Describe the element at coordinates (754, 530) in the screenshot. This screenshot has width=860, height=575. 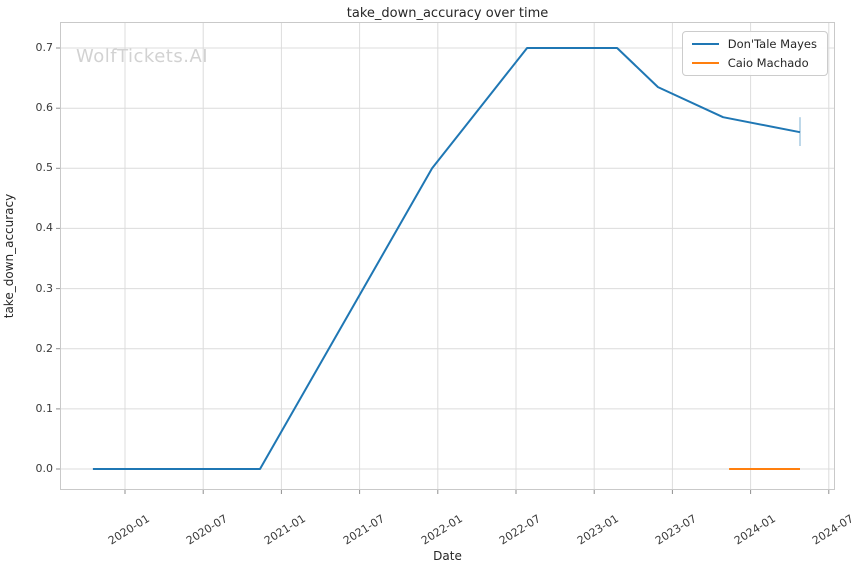
I see `x-tick-label: 2024-01` at that location.